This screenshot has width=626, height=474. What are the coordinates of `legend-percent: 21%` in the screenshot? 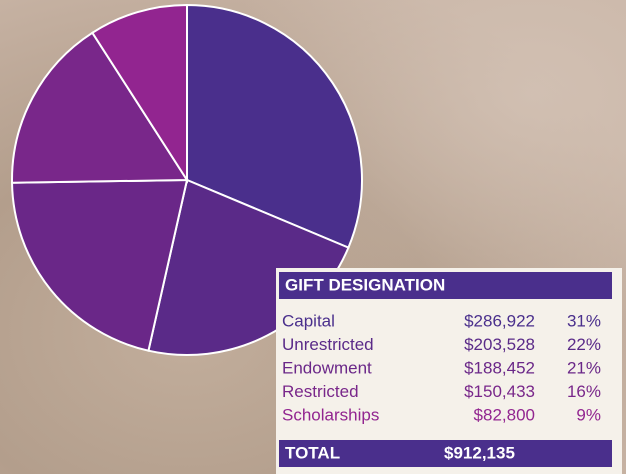 It's located at (584, 367).